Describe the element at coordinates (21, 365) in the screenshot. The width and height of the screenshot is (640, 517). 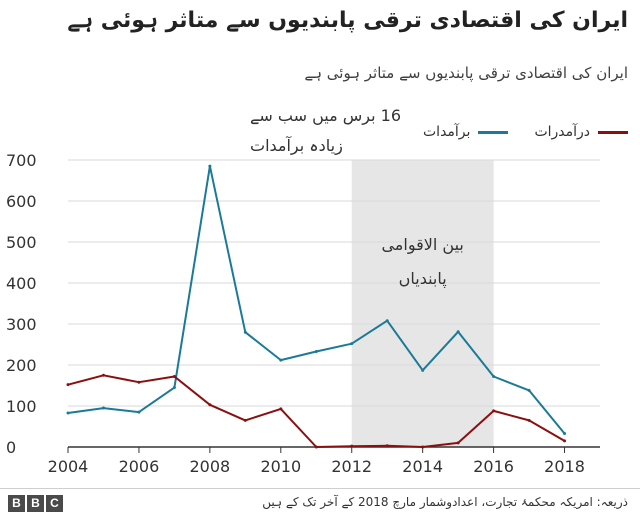
I see `y-tick-label: 200` at that location.